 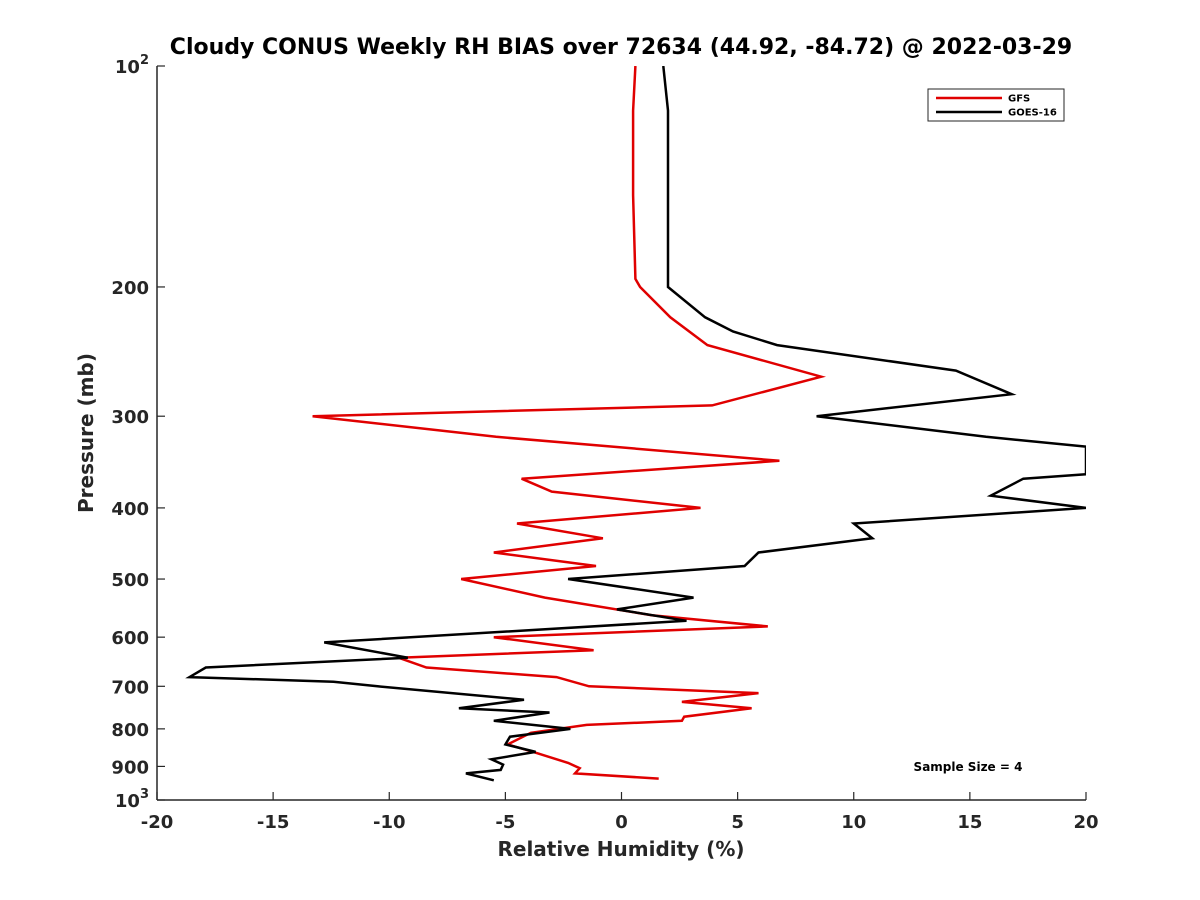 I want to click on legend-label: GOES-16, so click(x=1032, y=113).